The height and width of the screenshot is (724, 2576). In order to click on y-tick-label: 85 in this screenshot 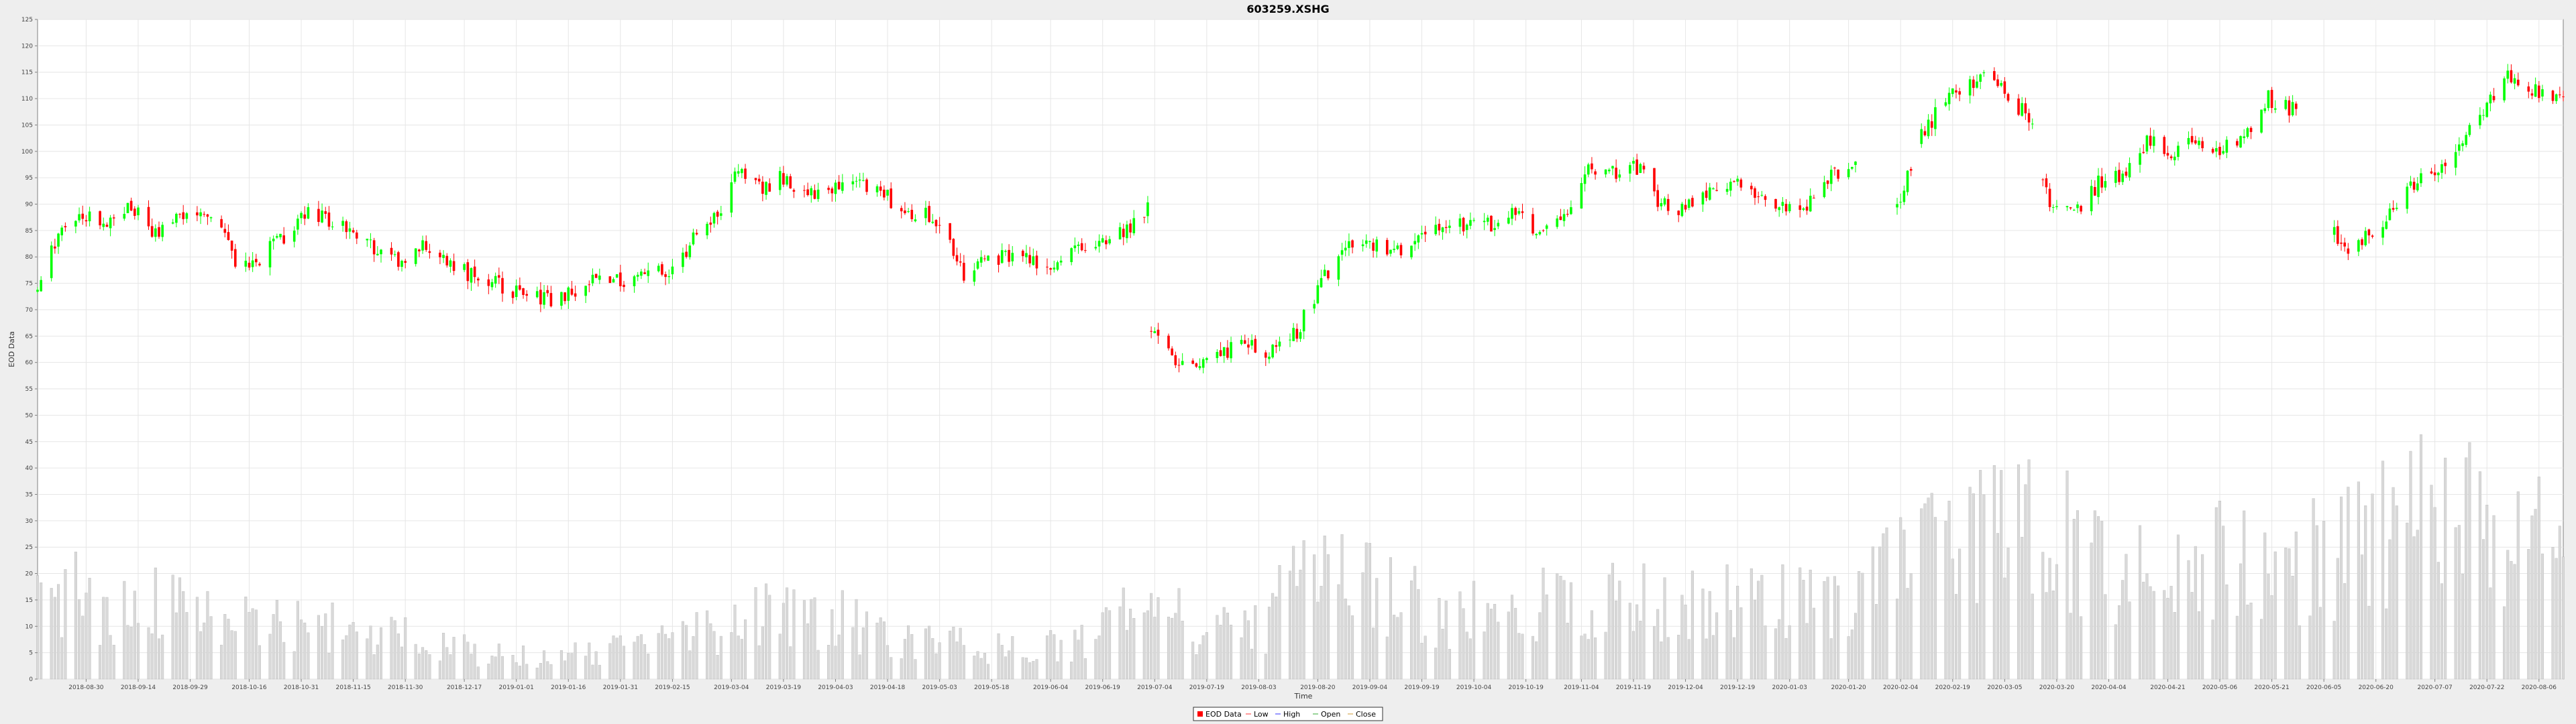, I will do `click(29, 231)`.